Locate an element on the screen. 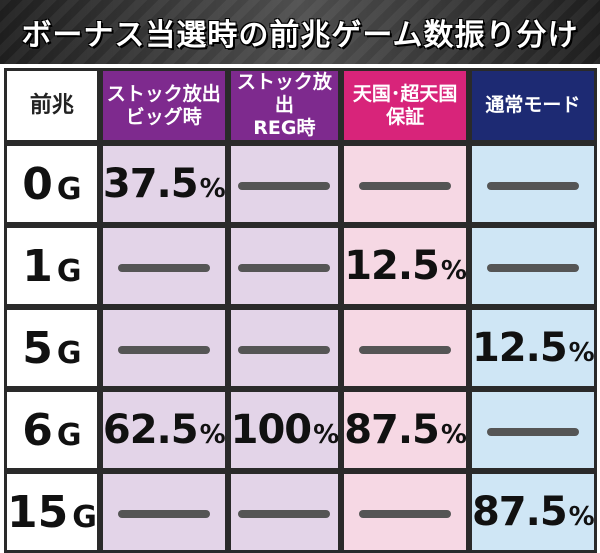 The height and width of the screenshot is (553, 600). cell-heaven: 87.5% is located at coordinates (405, 430).